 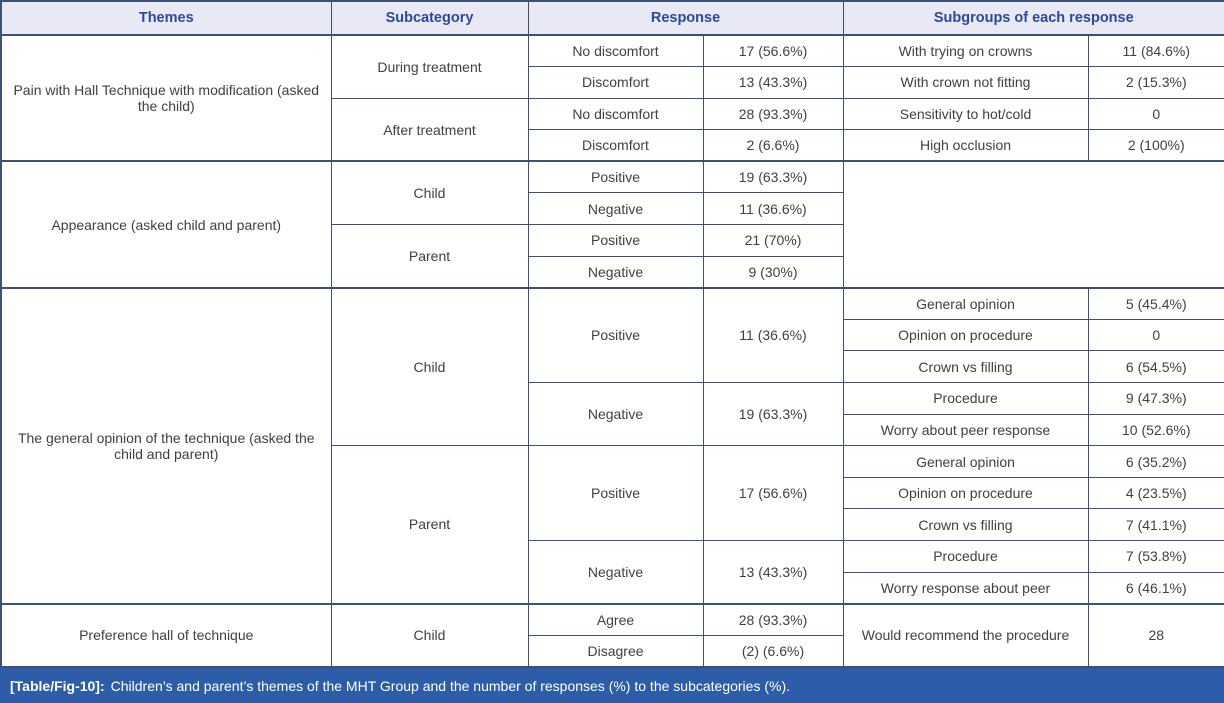 I want to click on subgroup-cell: Sensitivity to hot/cold, so click(x=965, y=114).